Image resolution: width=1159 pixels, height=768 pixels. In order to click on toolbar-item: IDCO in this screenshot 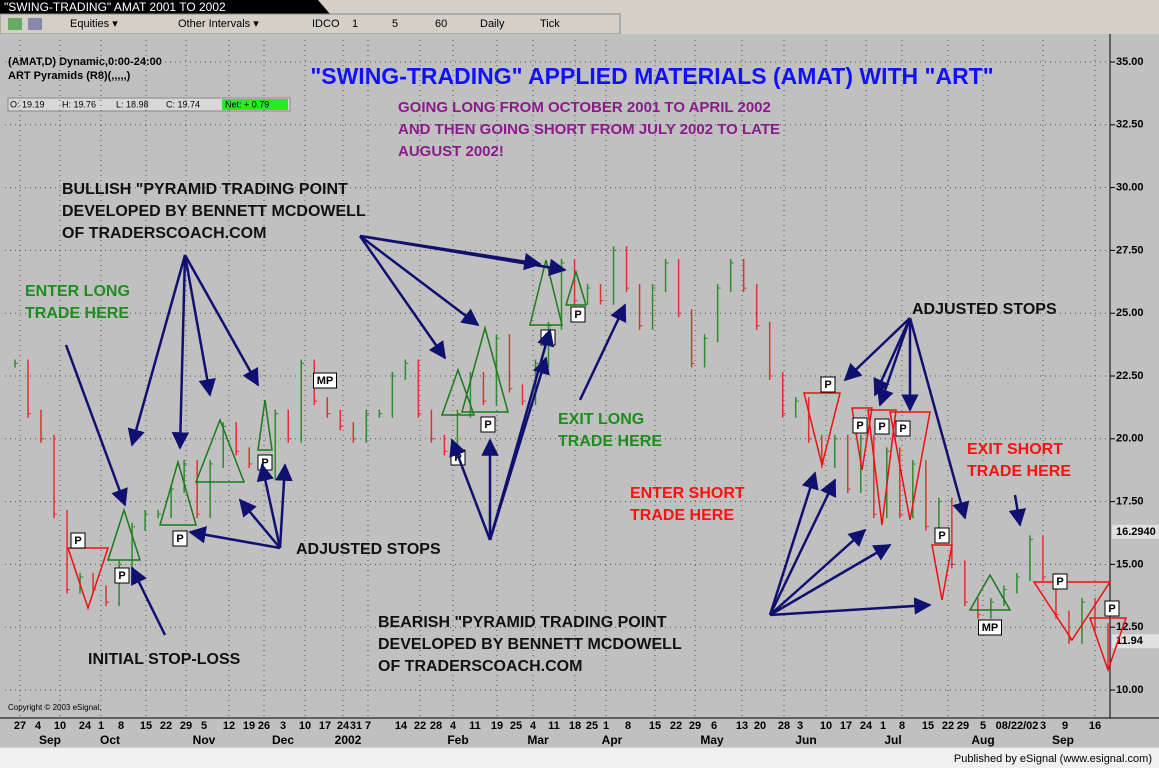, I will do `click(326, 24)`.